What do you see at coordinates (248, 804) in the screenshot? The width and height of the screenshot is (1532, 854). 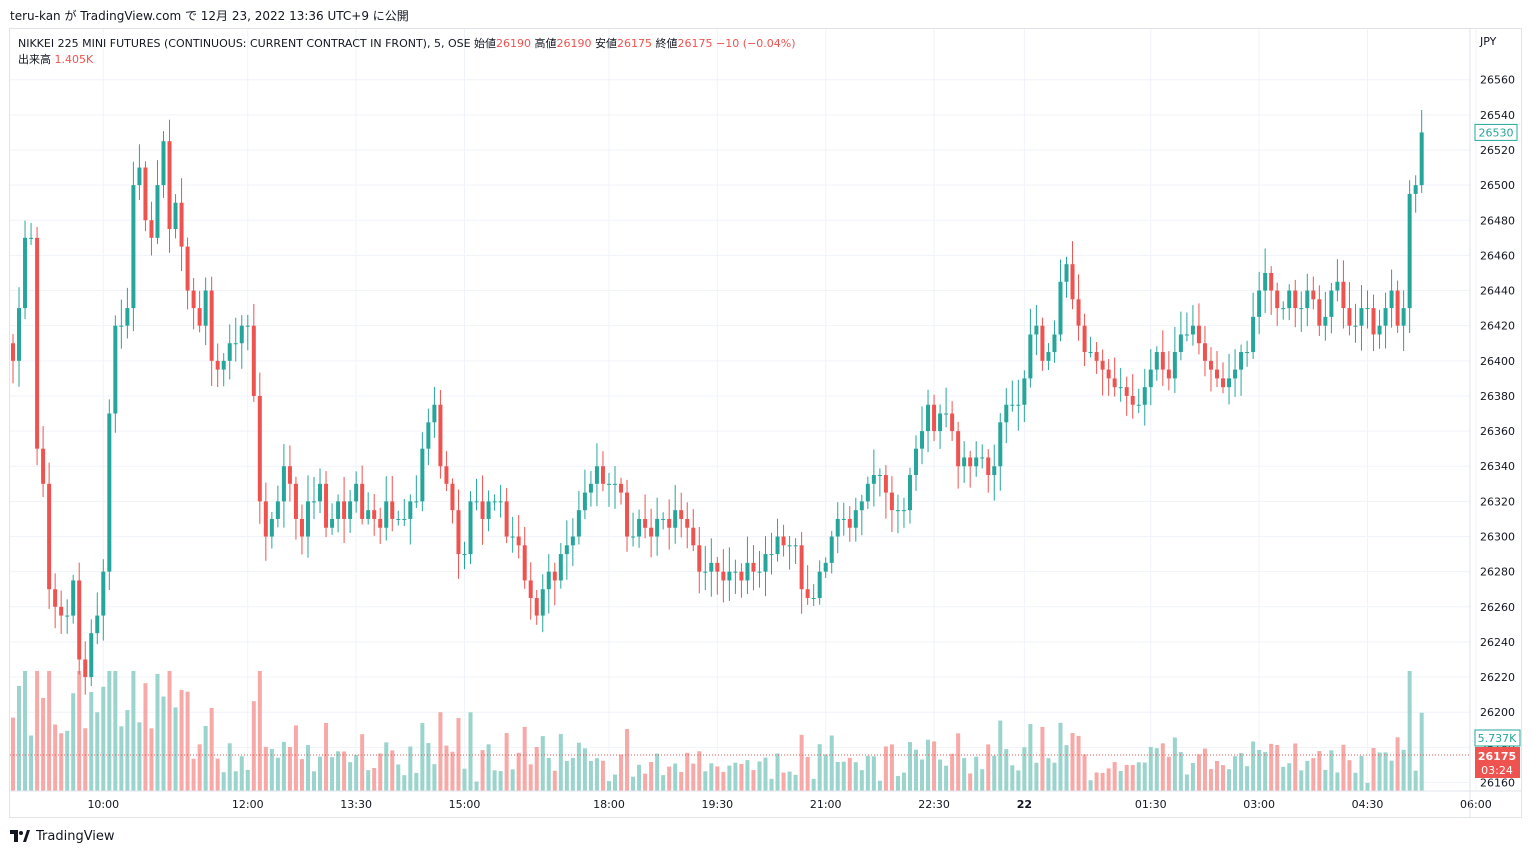 I see `x-tick-label: 12:00` at bounding box center [248, 804].